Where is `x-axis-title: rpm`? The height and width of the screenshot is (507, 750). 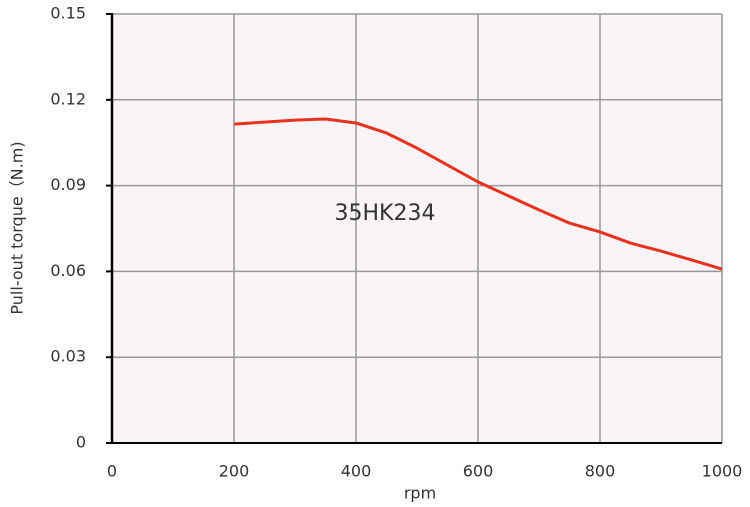 x-axis-title: rpm is located at coordinates (420, 493).